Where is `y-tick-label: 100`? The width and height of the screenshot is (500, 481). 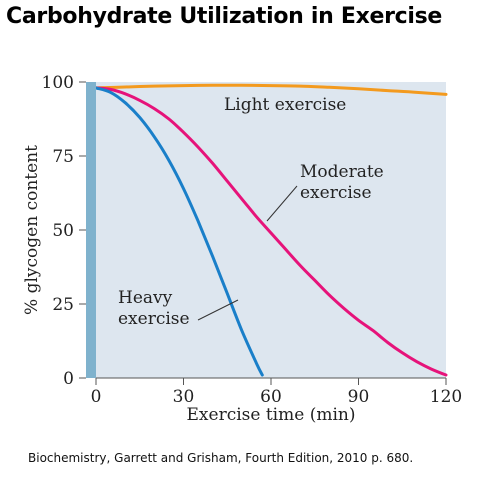 y-tick-label: 100 is located at coordinates (58, 83).